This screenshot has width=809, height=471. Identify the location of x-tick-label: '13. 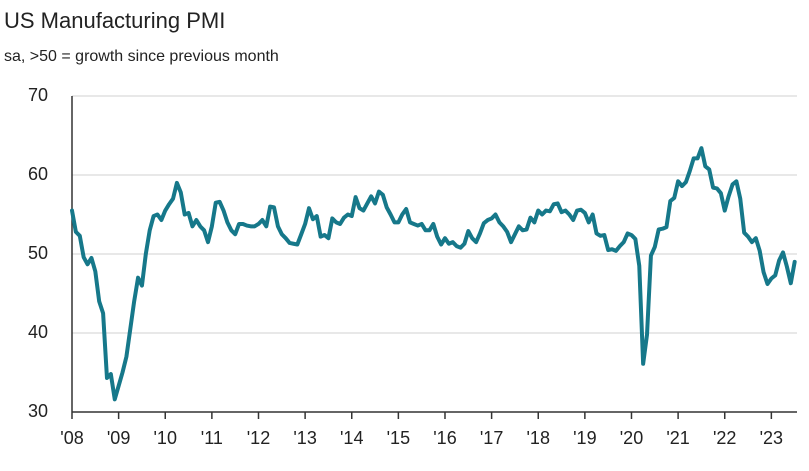
(304, 438).